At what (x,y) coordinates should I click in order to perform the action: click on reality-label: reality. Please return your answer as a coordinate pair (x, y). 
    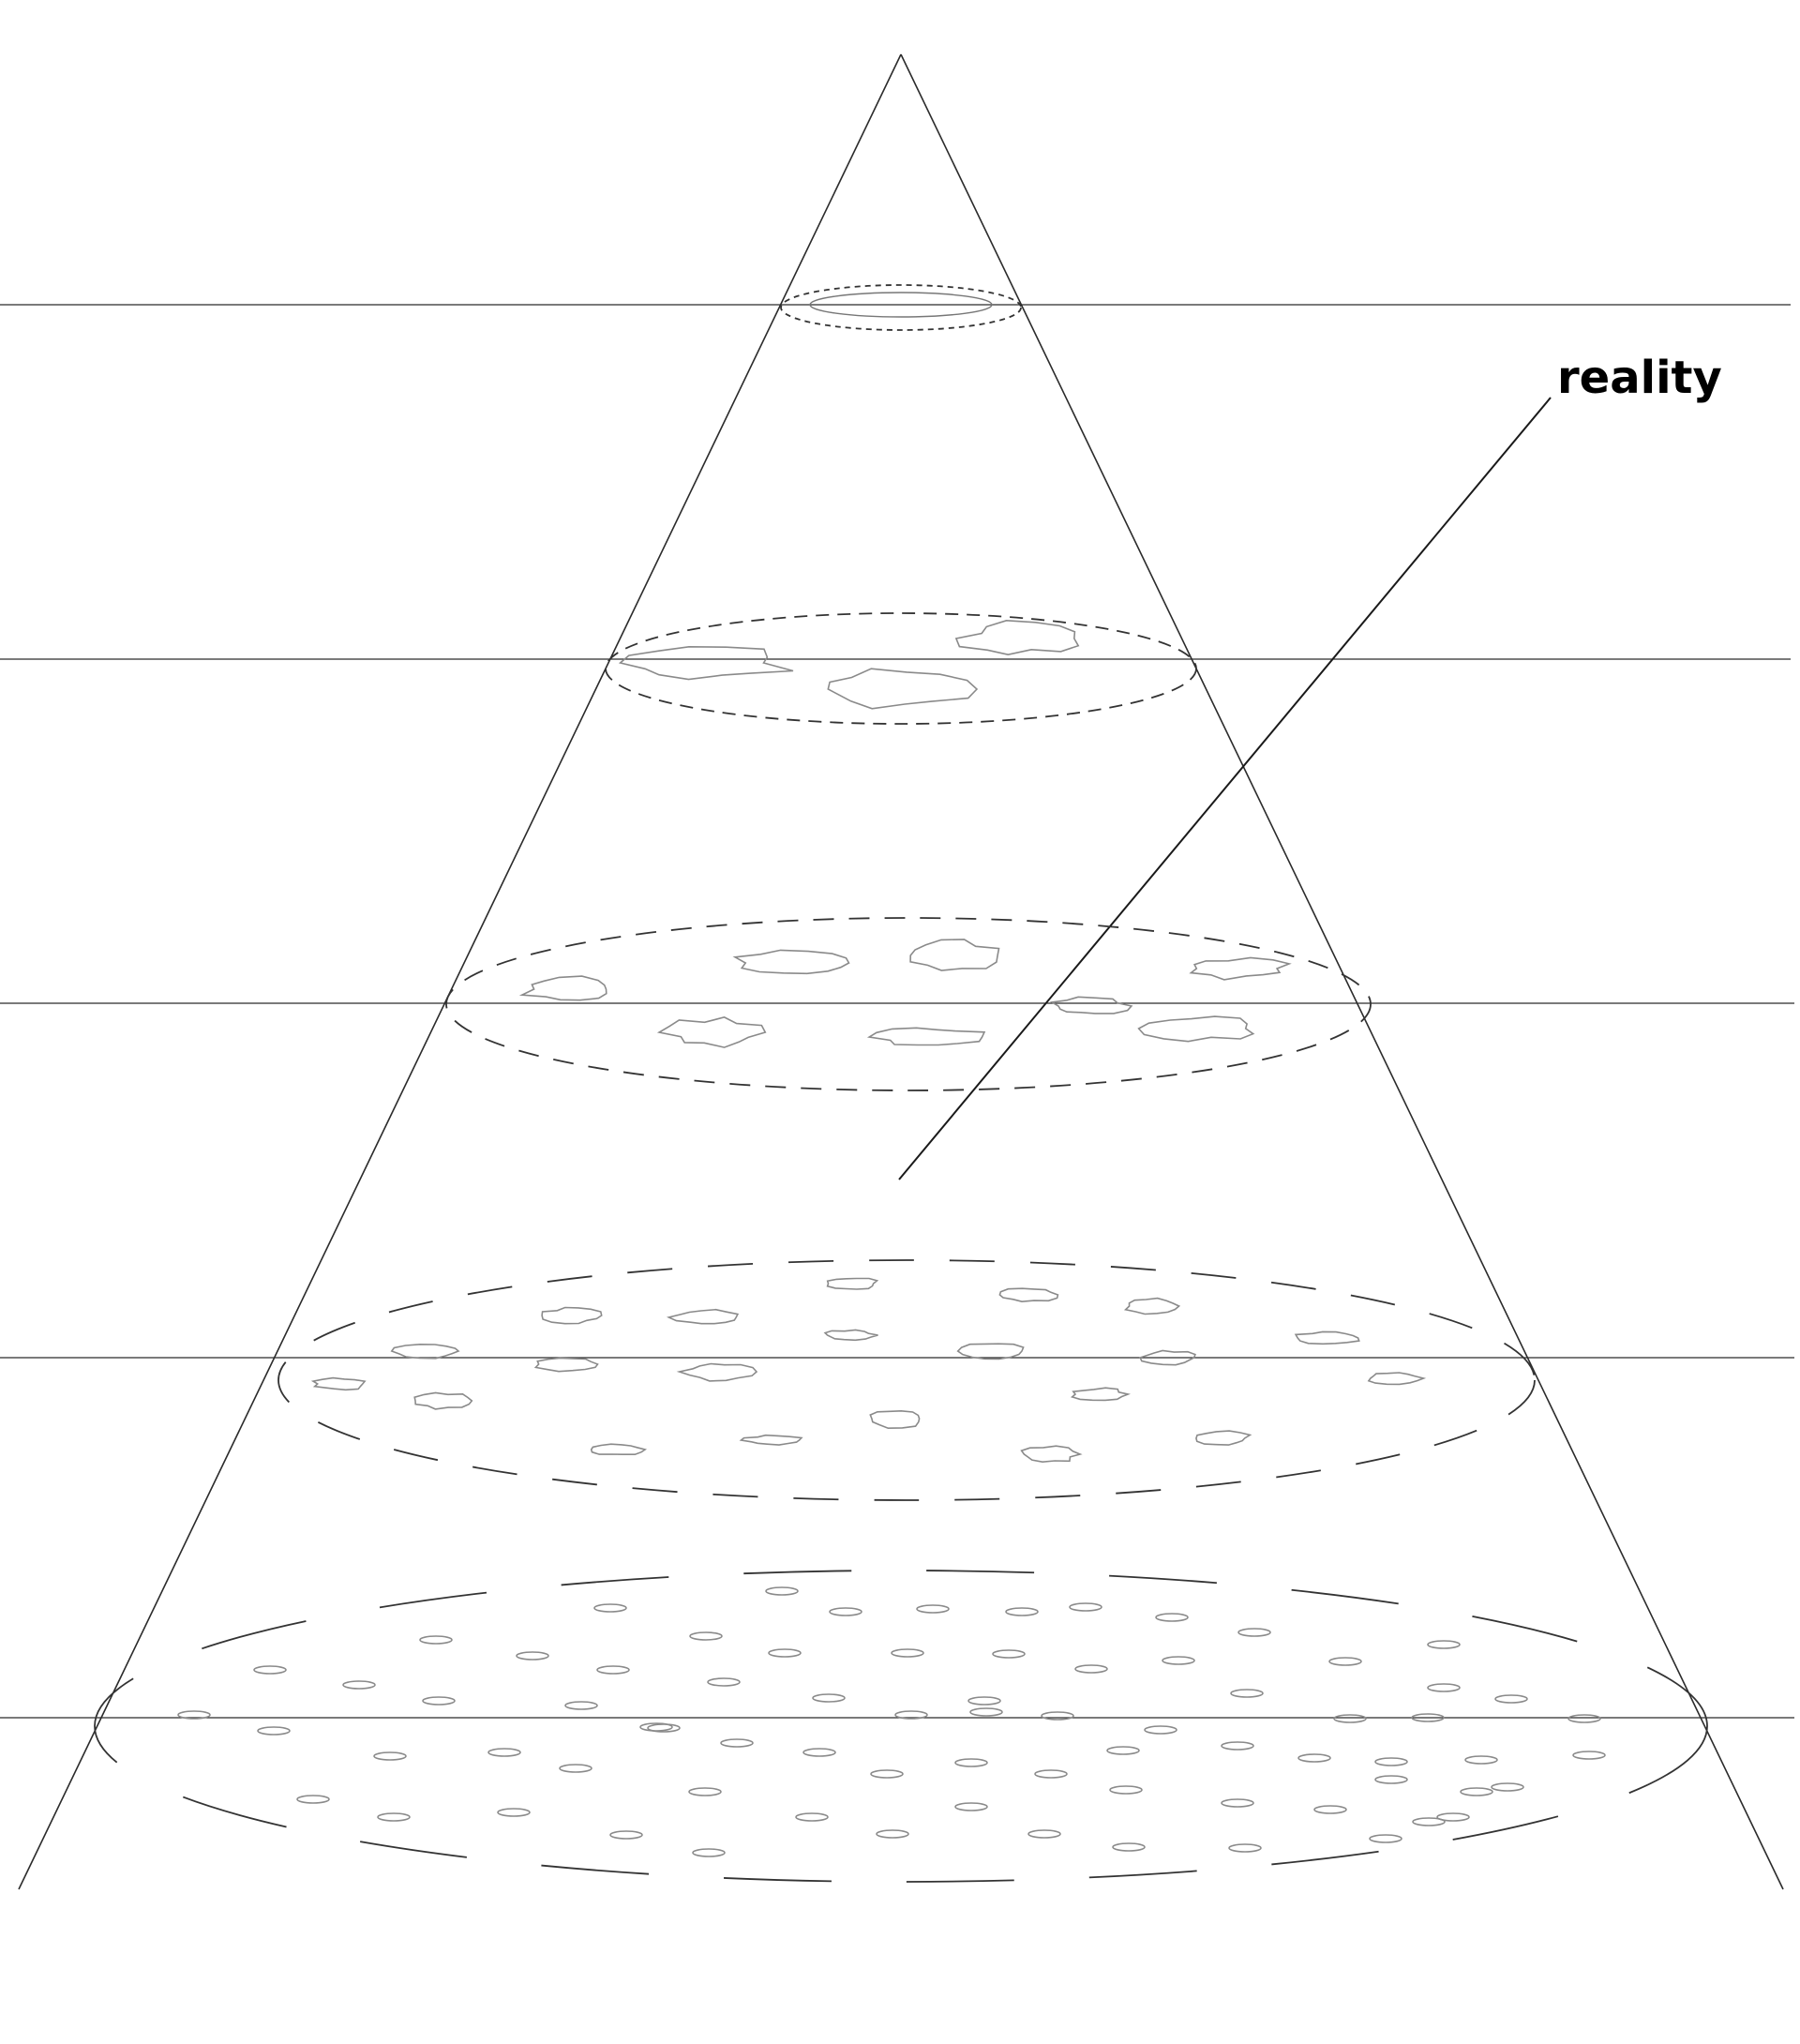
    Looking at the image, I should click on (1639, 378).